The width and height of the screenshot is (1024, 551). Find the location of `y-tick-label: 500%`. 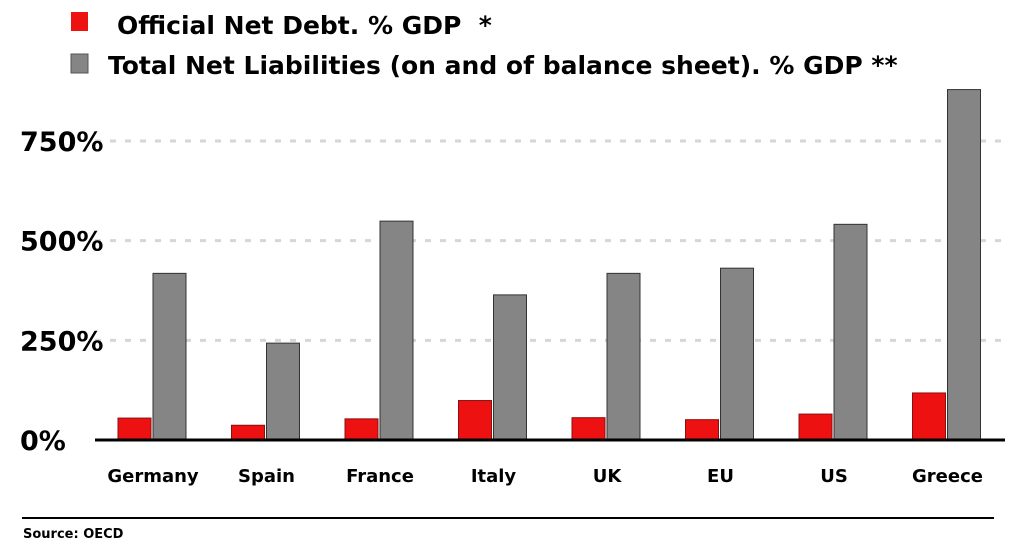

y-tick-label: 500% is located at coordinates (61, 242).